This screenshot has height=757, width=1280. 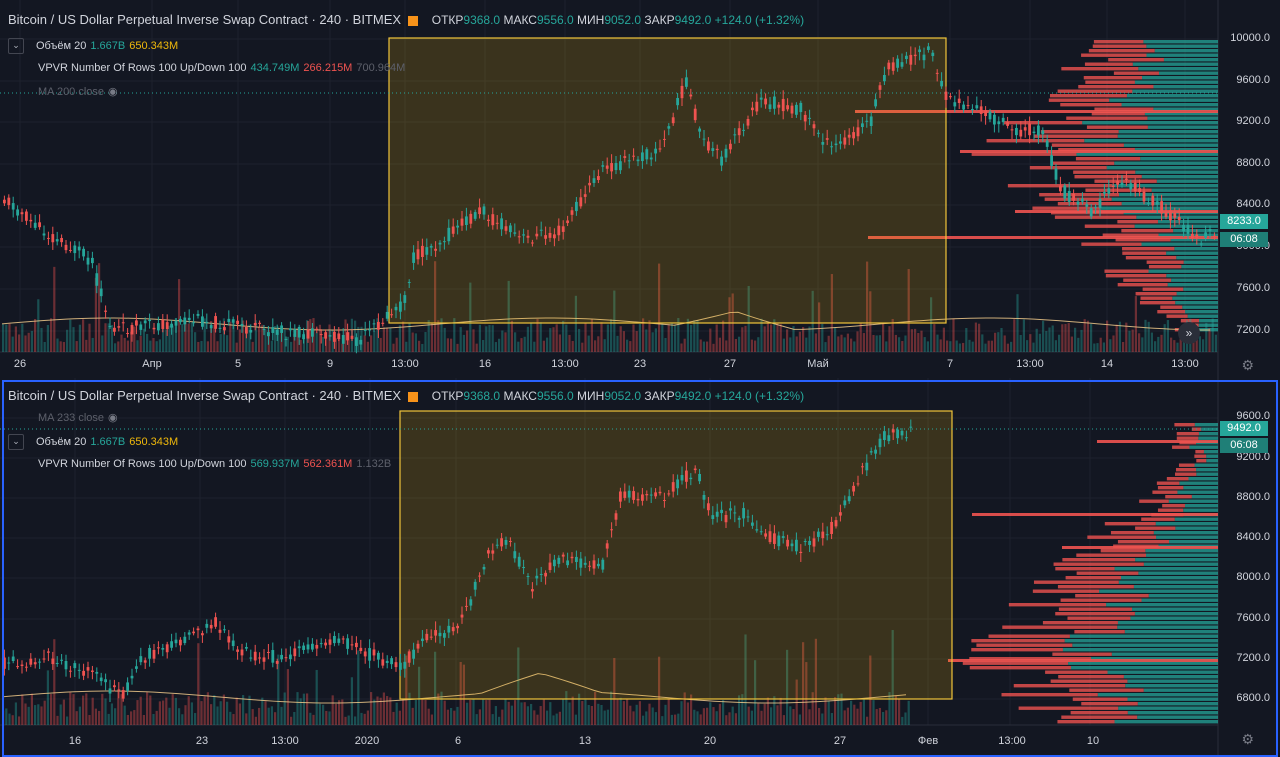 What do you see at coordinates (78, 418) in the screenshot?
I see `ma-legend-bottom: MA 233 close ◉` at bounding box center [78, 418].